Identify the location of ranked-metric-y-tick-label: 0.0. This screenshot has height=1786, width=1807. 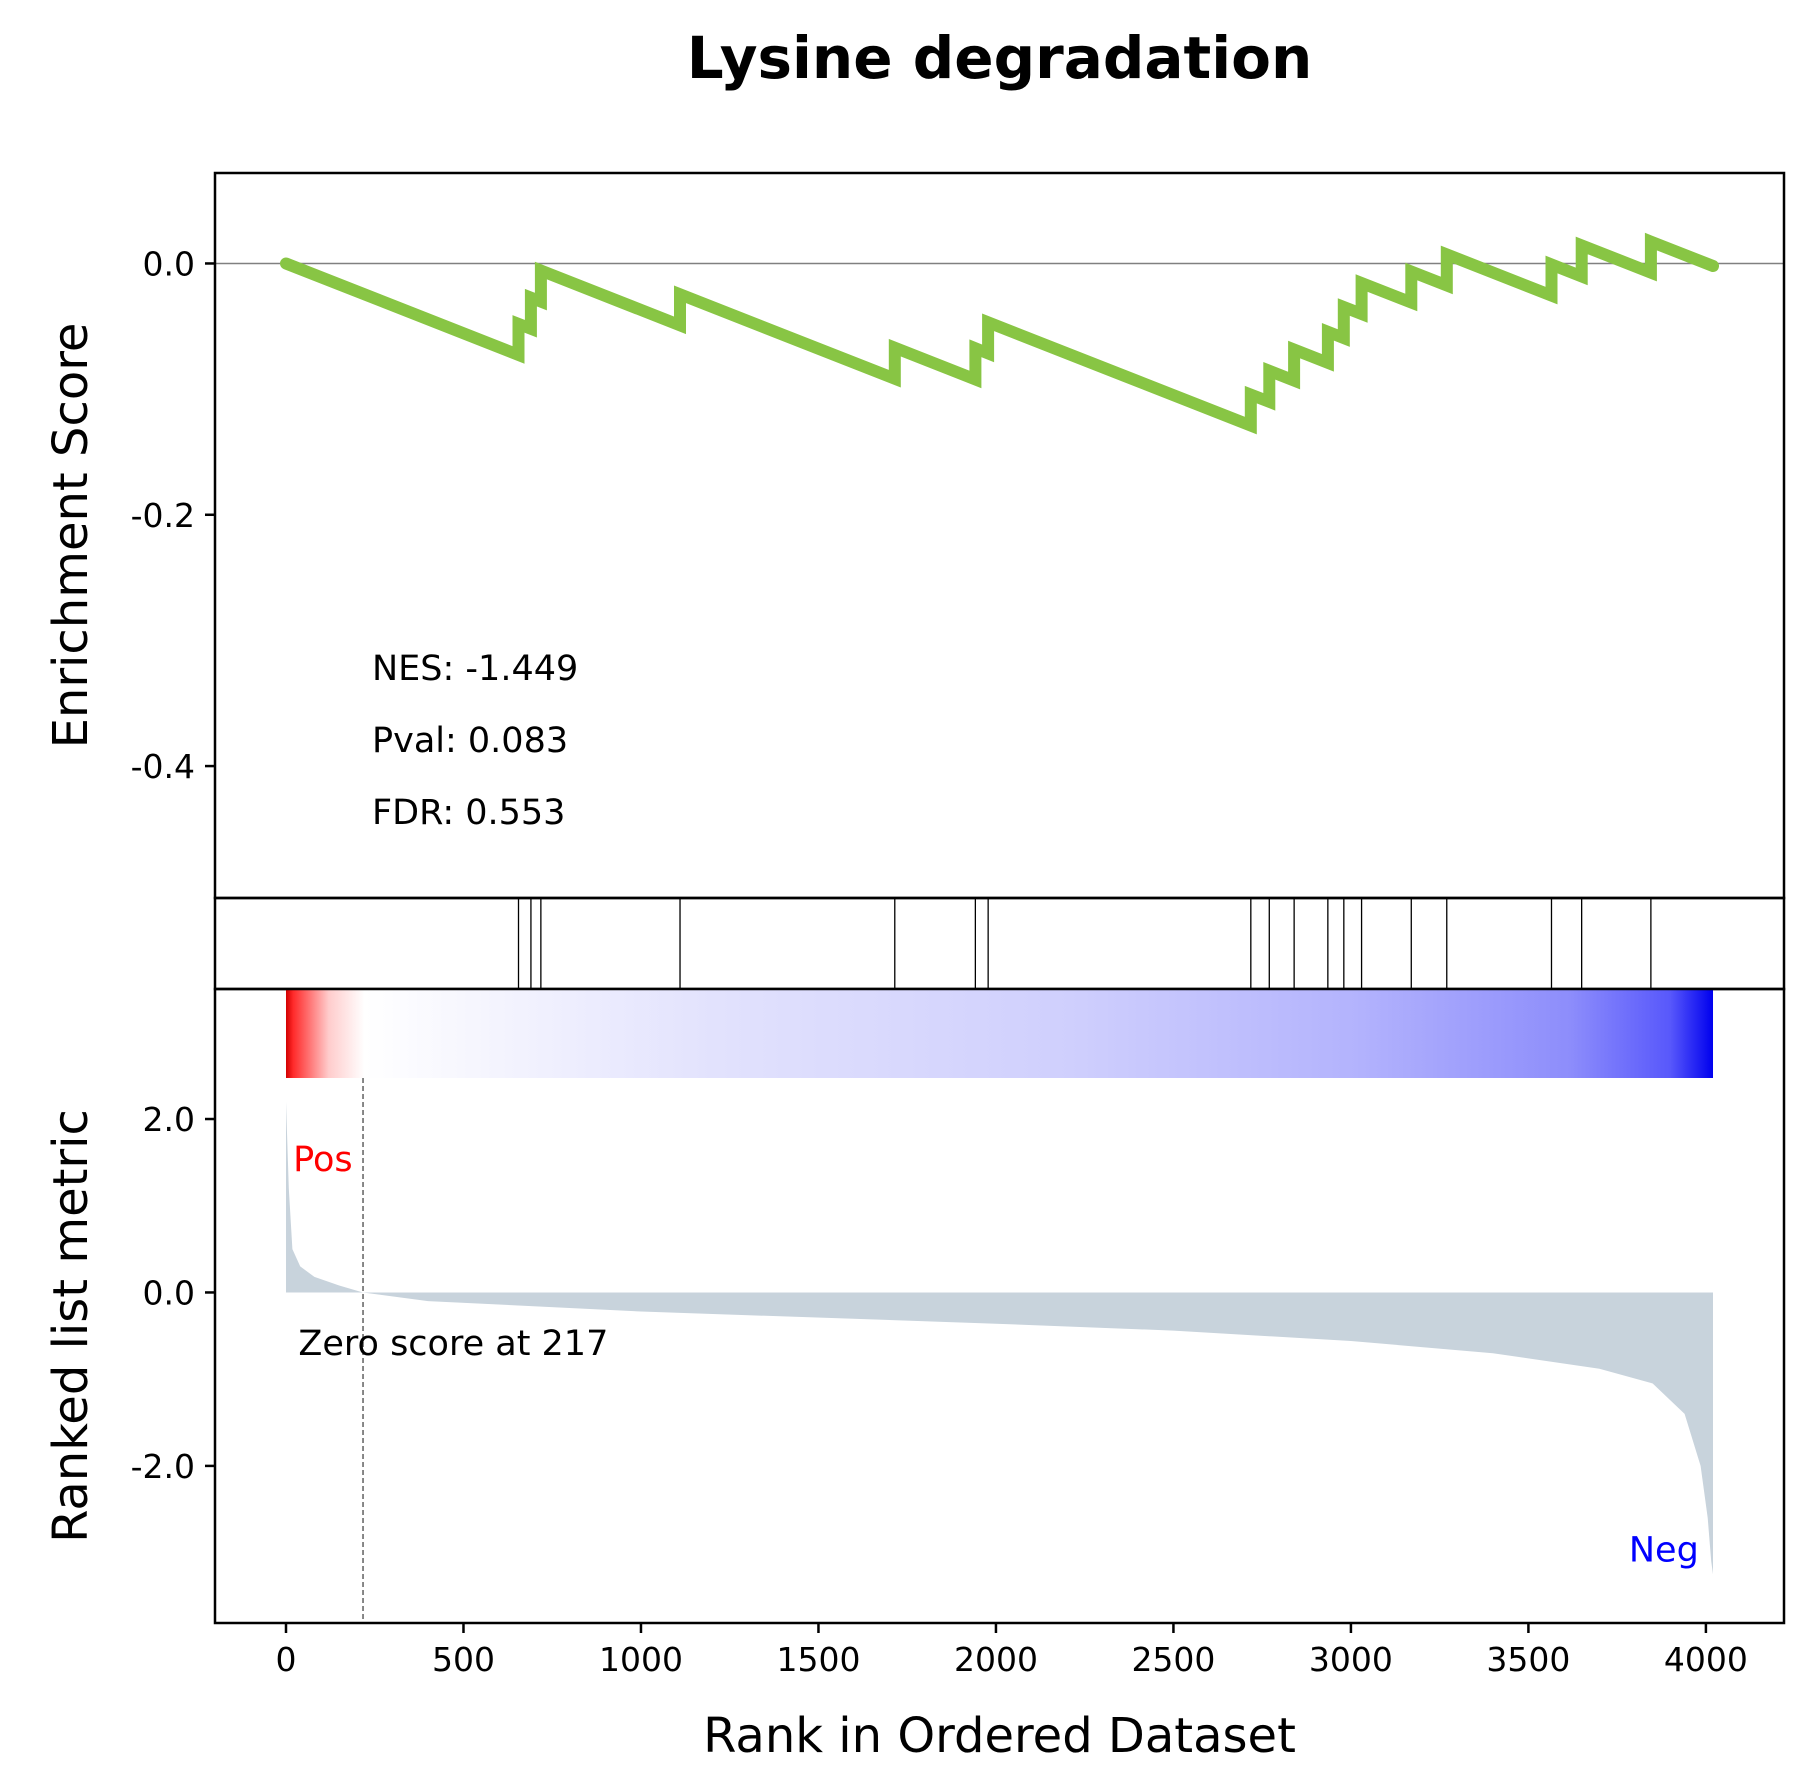
(169, 1292).